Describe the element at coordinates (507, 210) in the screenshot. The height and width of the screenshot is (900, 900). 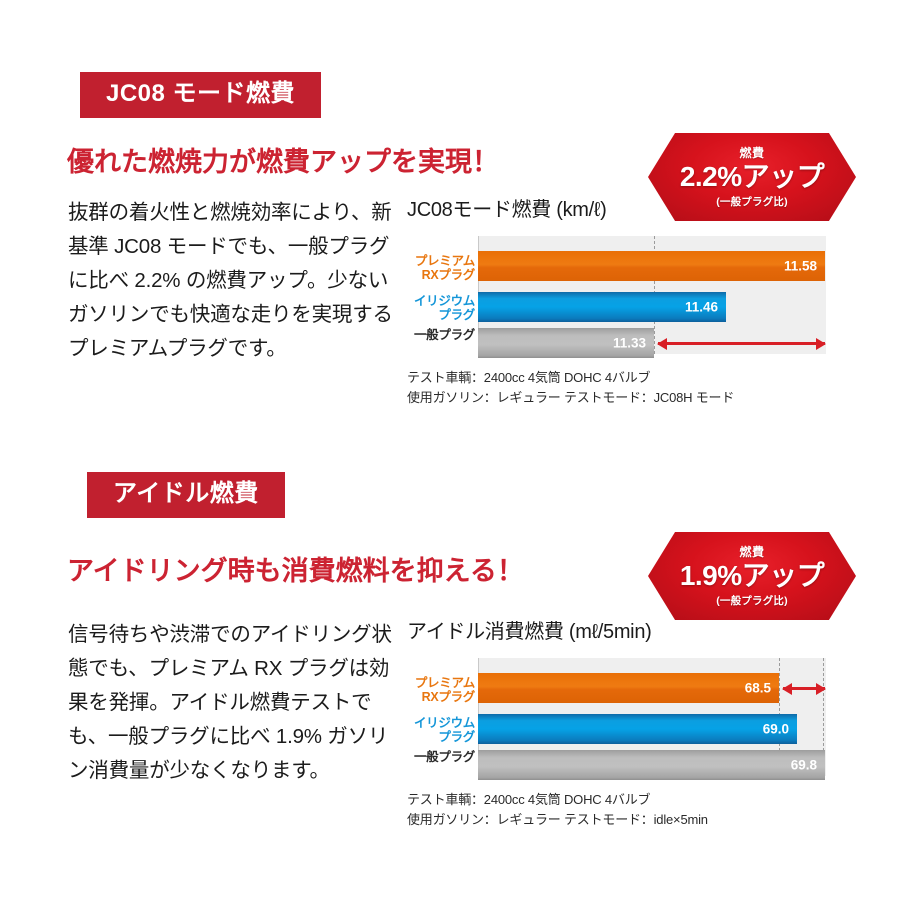
I see `chart-title: JC08モード燃費 (km/ℓ)` at that location.